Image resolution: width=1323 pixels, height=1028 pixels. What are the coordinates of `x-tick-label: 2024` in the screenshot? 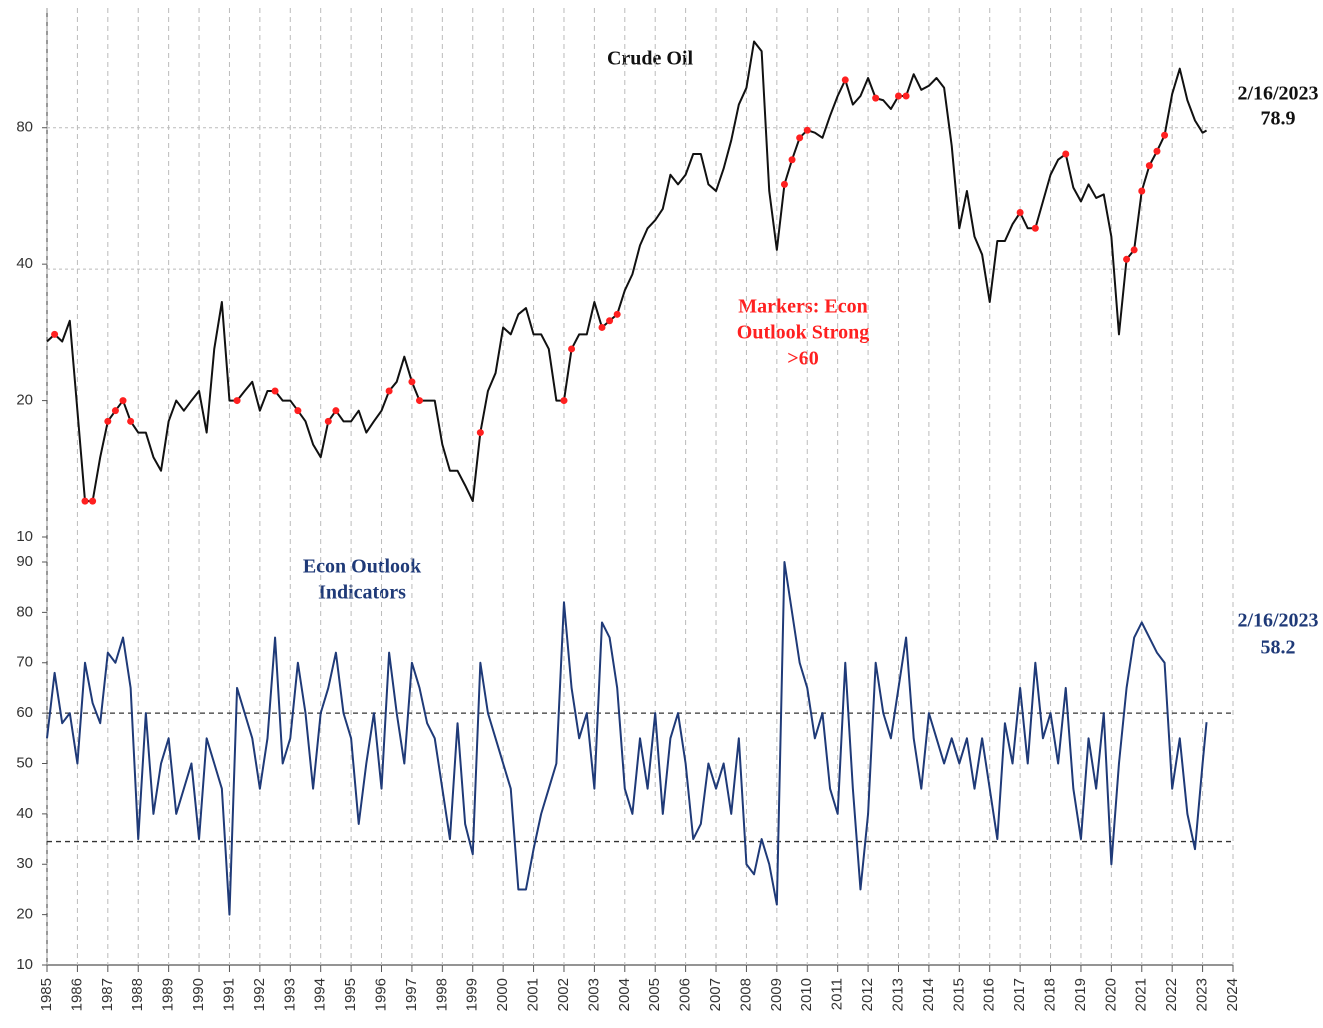 It's located at (1232, 994).